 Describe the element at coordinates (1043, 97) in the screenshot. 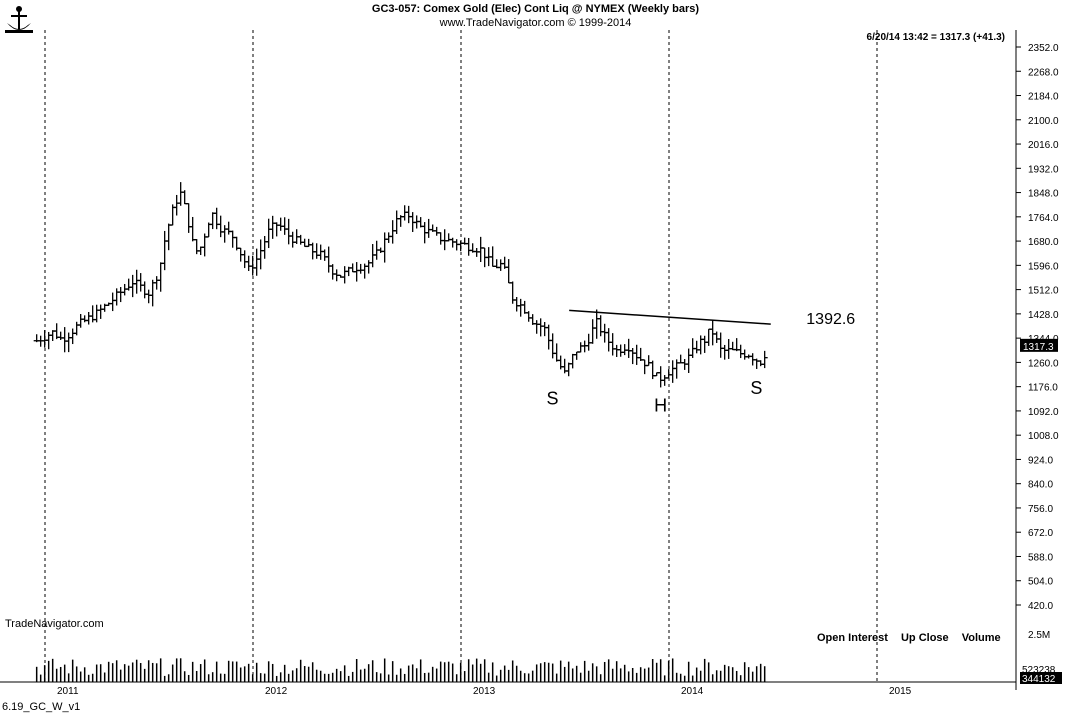

I see `y-tick-label: 2184.0` at that location.